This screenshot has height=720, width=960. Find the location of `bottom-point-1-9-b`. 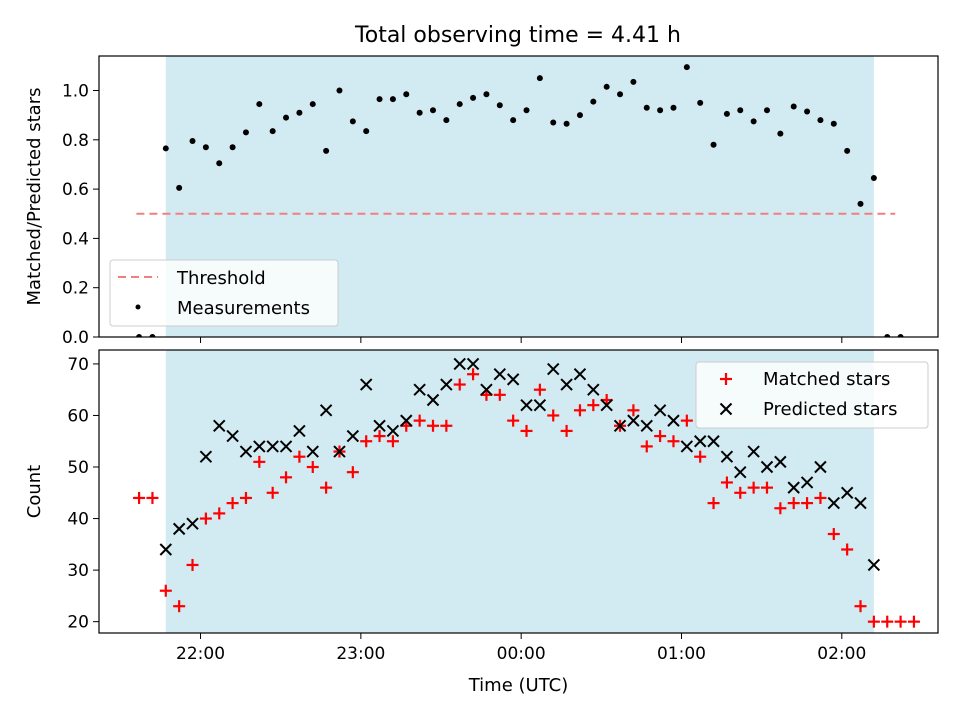

bottom-point-1-9-b is located at coordinates (286, 446).